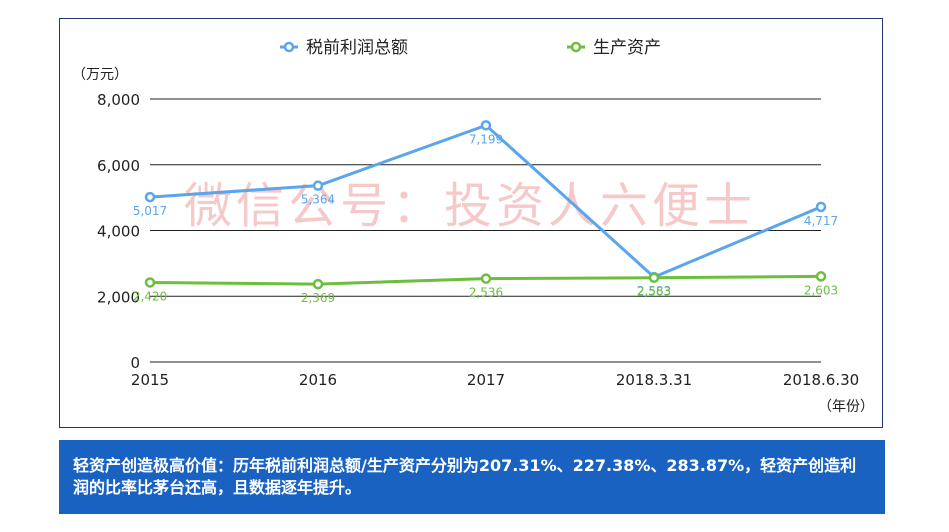  I want to click on data-label-series-0: 5,364, so click(318, 200).